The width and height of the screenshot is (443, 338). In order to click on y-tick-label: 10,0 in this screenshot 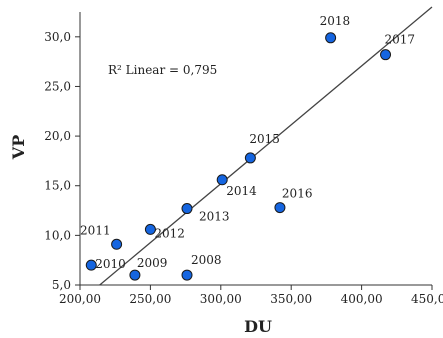, I will do `click(57, 235)`.